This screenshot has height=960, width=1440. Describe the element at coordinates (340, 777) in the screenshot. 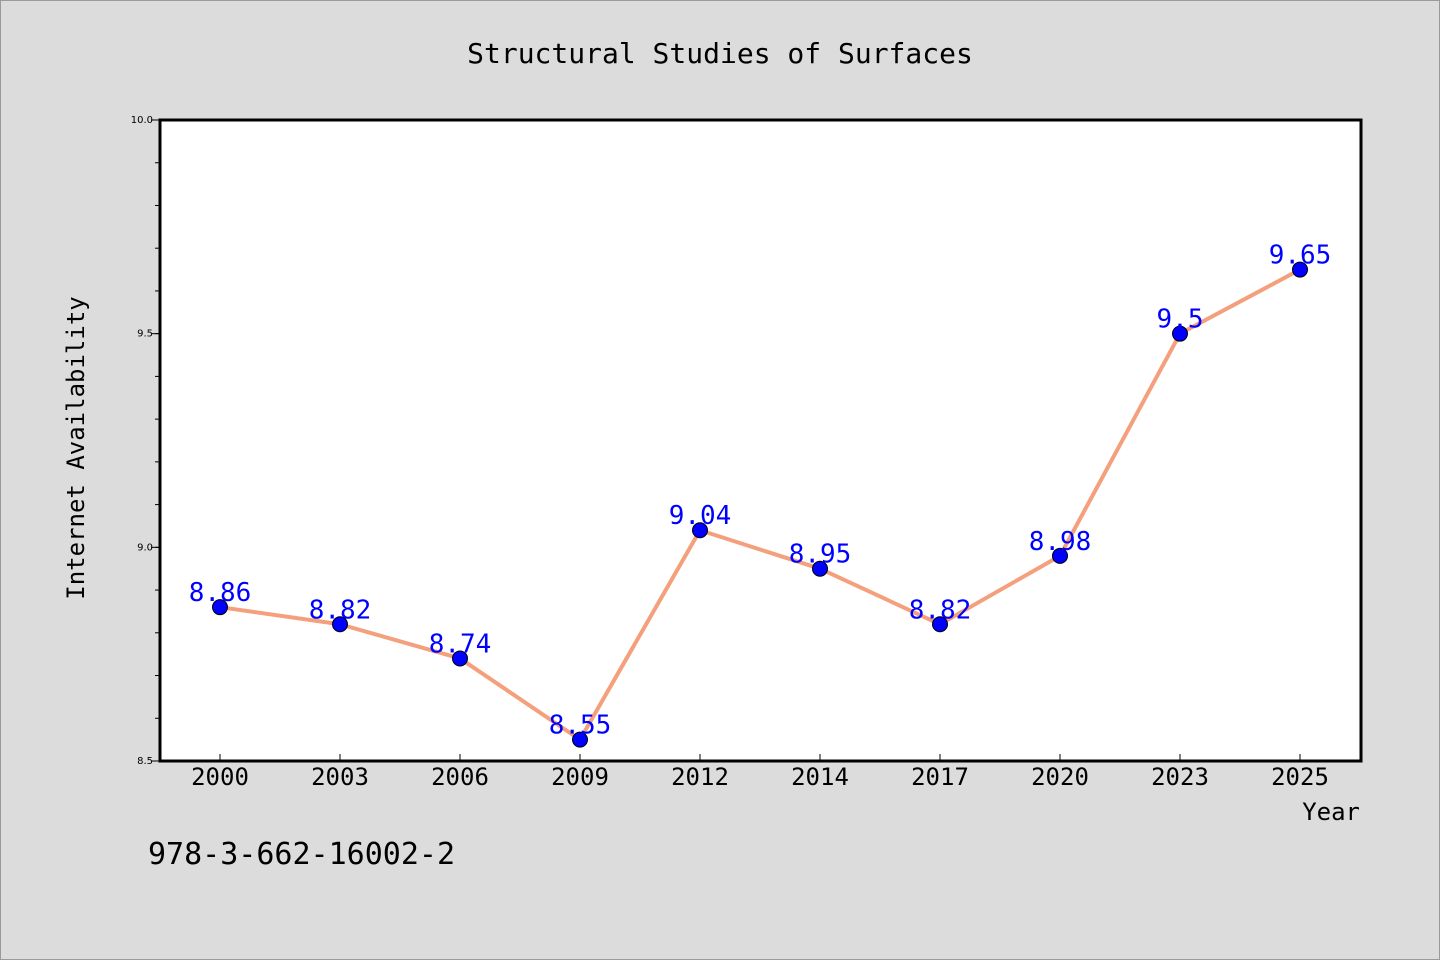

I see `x-tick-label: 2003` at that location.